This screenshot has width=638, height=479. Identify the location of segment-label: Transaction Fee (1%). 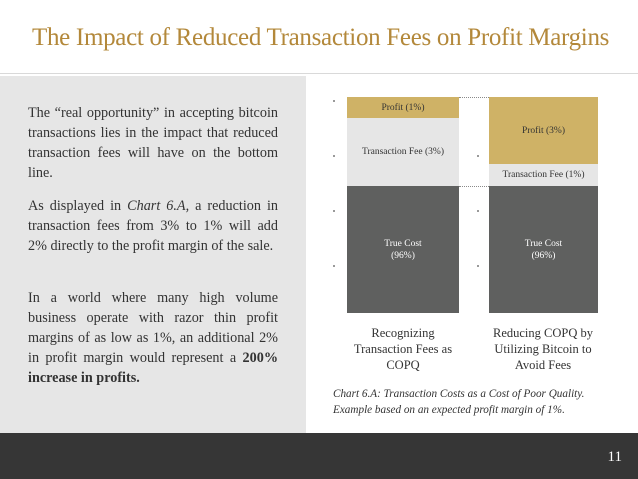
(543, 175).